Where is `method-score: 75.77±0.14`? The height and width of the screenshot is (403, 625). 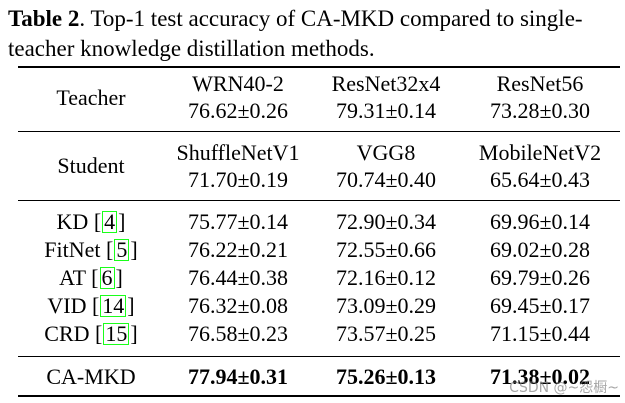
method-score: 75.77±0.14 is located at coordinates (238, 221).